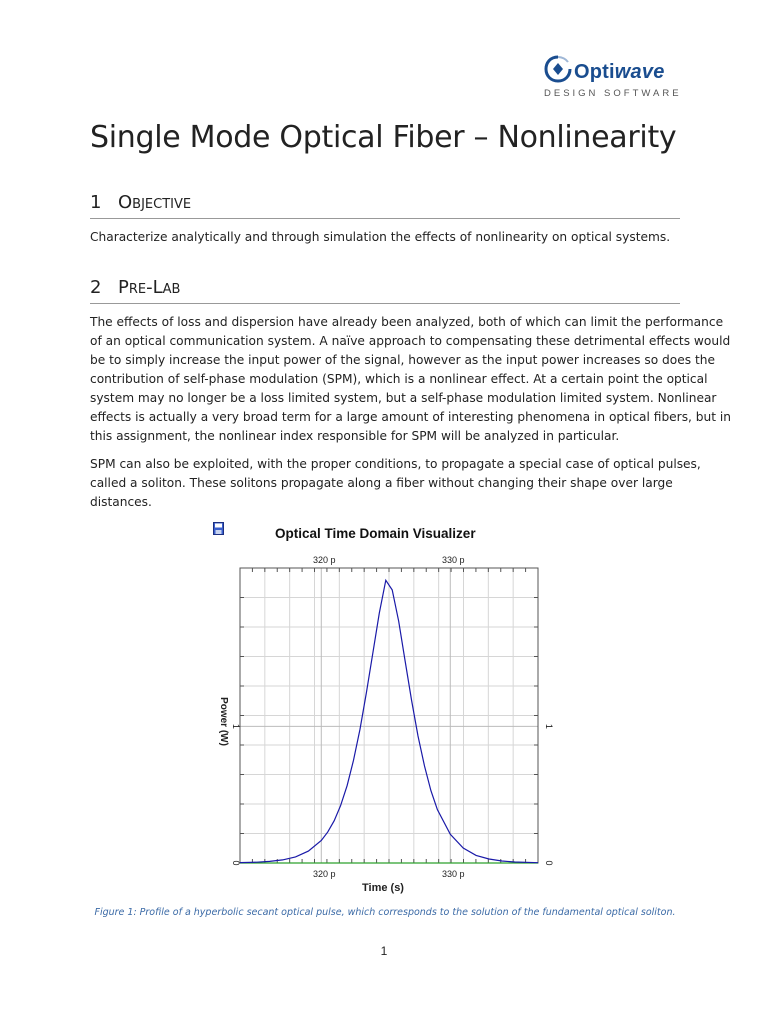  I want to click on logo-wordmark: Optiwave, so click(619, 72).